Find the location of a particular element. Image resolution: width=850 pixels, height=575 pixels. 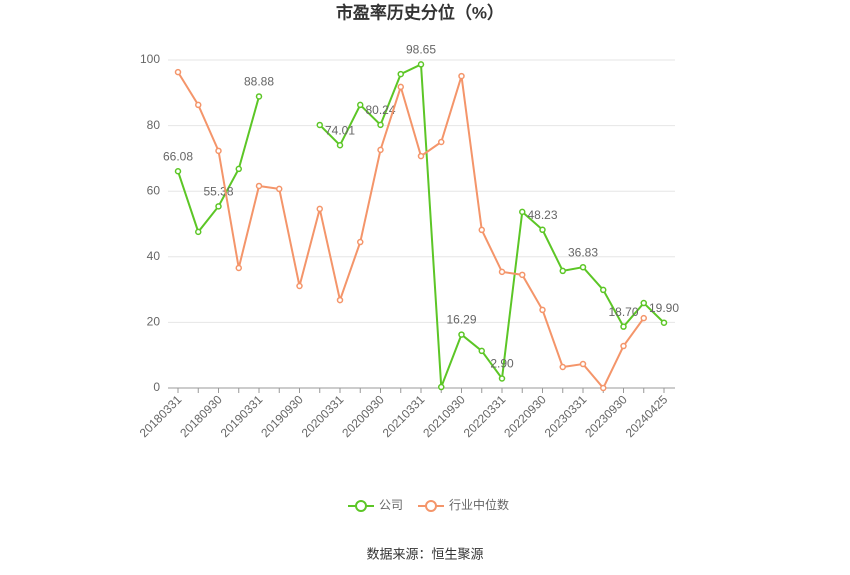

source-note: 数据来源：恒生聚源 is located at coordinates (424, 553).